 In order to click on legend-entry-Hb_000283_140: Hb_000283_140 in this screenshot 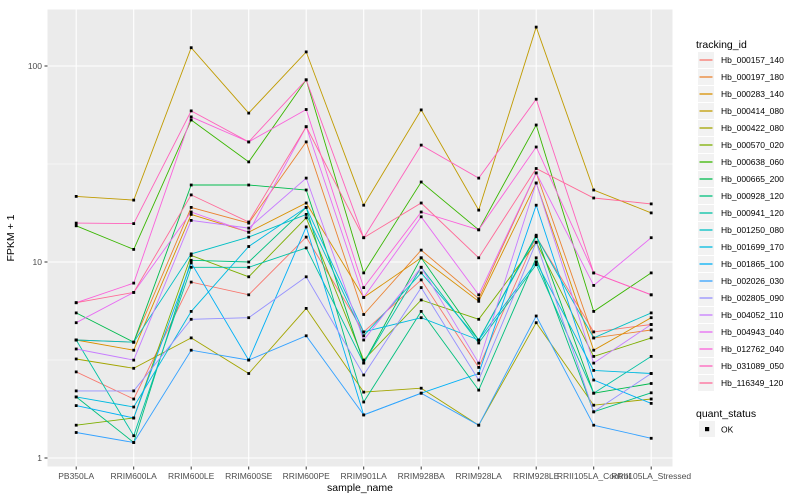, I will do `click(741, 94)`.